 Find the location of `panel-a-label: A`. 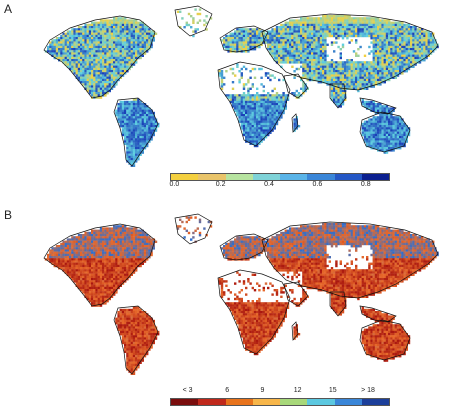

panel-a-label: A is located at coordinates (8, 9).